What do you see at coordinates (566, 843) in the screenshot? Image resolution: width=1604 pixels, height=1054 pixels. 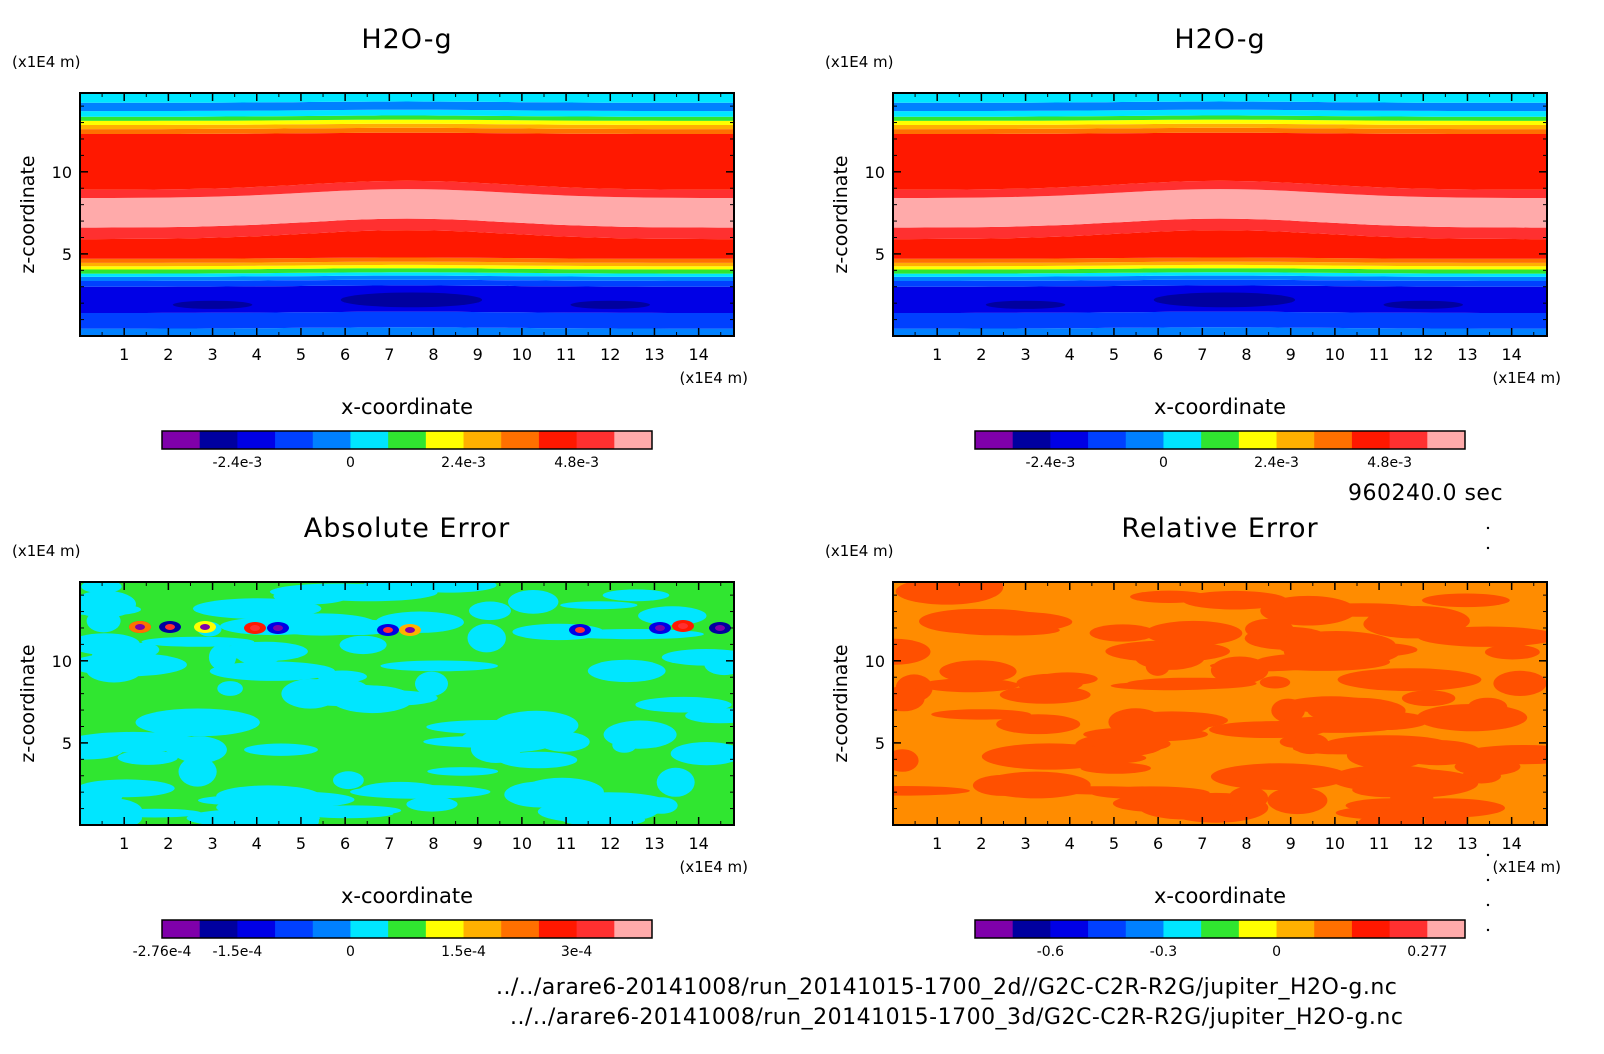 I see `x-tick-label: 11` at bounding box center [566, 843].